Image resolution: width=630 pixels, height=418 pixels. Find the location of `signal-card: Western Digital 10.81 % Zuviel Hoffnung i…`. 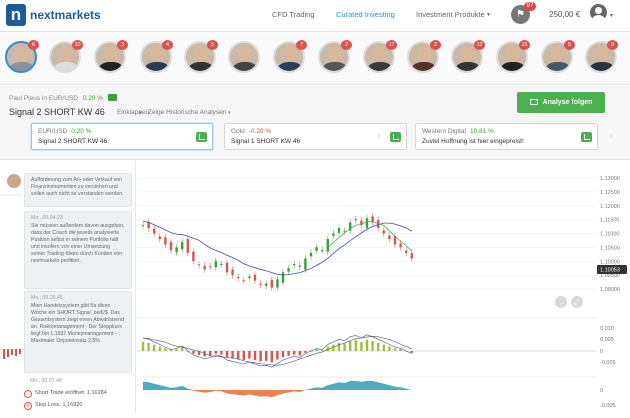

signal-card: Western Digital 10.81 % Zuviel Hoffnung i… is located at coordinates (506, 136).